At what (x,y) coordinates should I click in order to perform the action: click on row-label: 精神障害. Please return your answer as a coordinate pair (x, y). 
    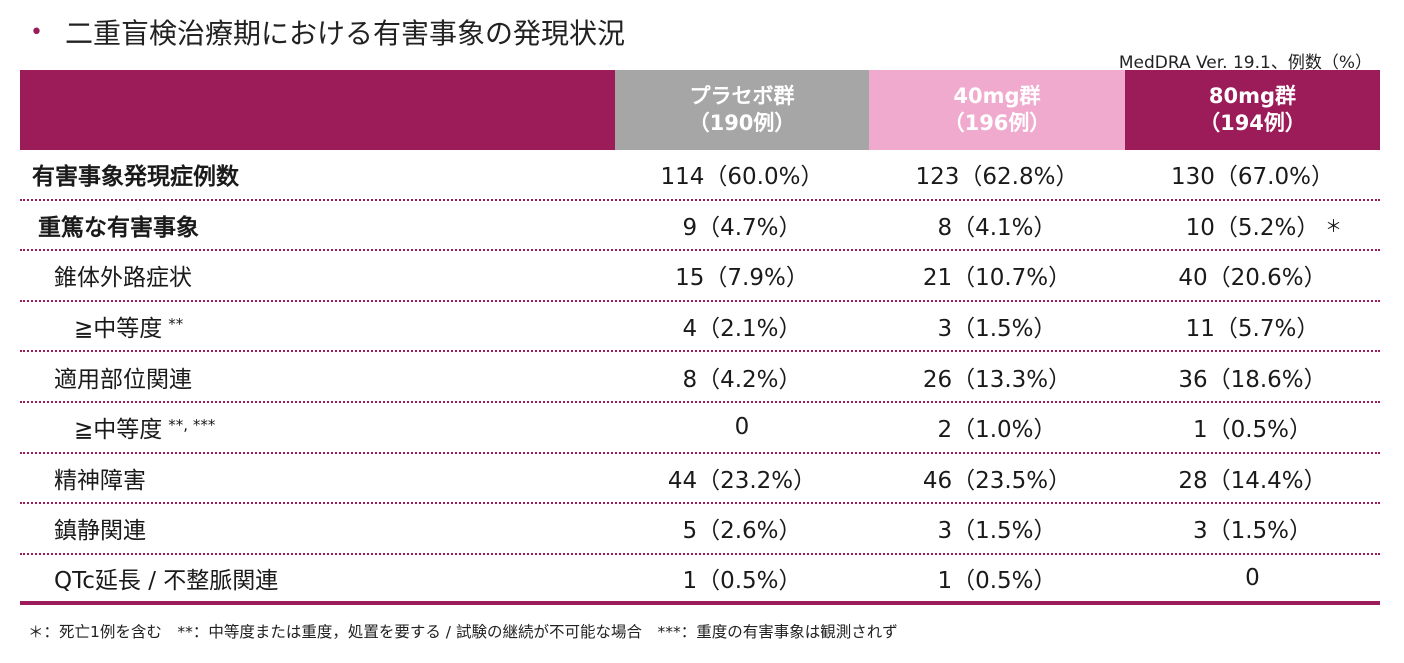
    Looking at the image, I should click on (317, 478).